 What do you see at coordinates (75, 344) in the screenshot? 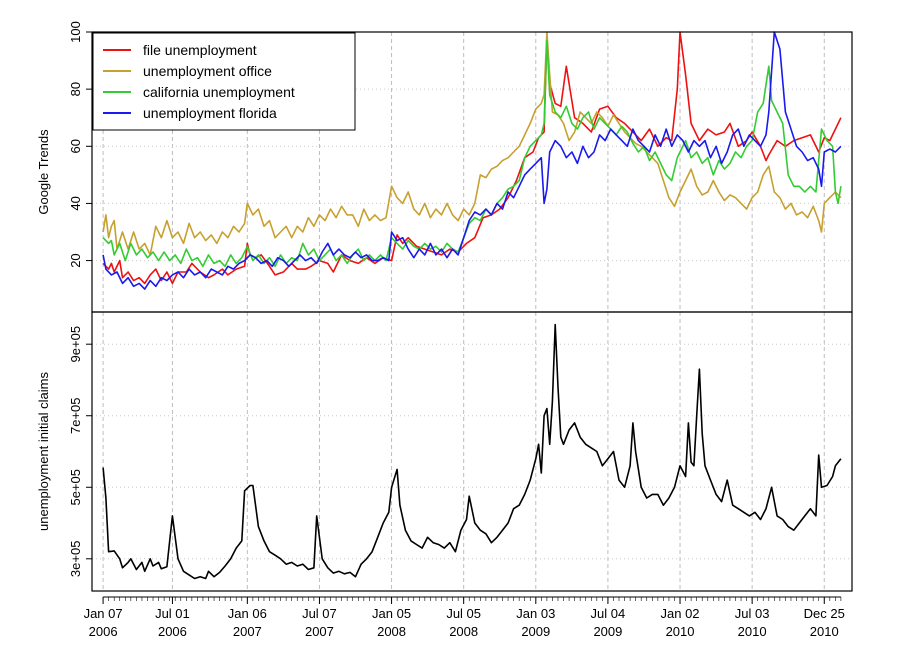
I see `y-tick-label: 9e+05` at bounding box center [75, 344].